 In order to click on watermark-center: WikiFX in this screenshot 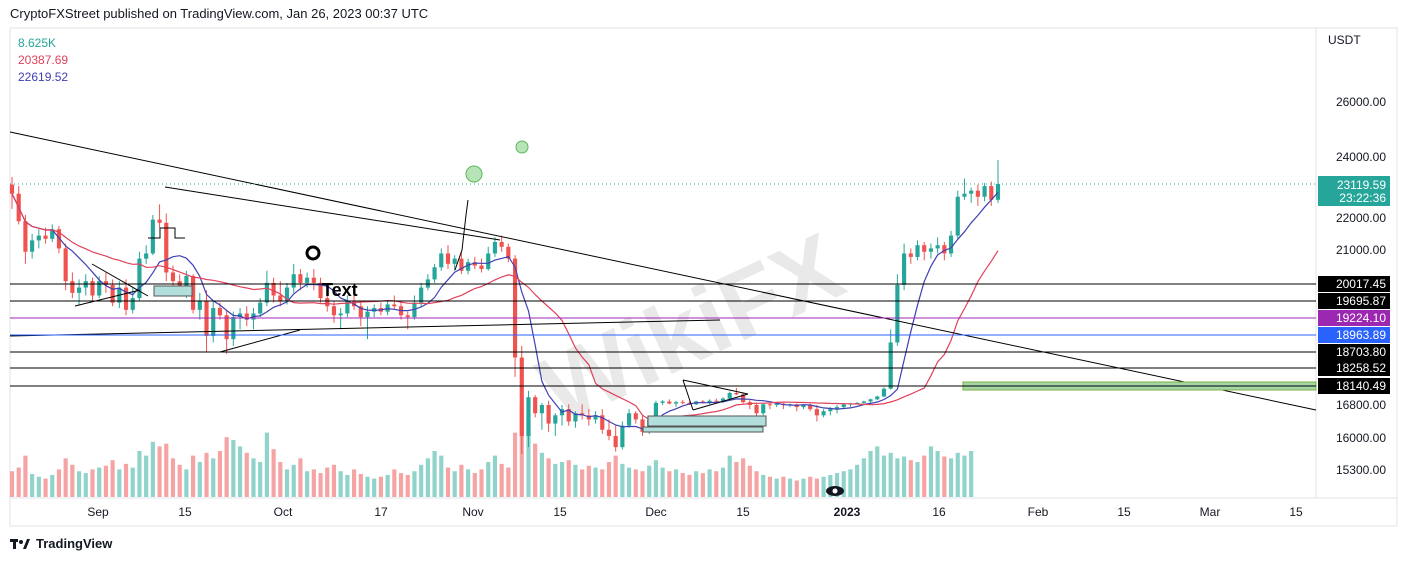, I will do `click(691, 329)`.